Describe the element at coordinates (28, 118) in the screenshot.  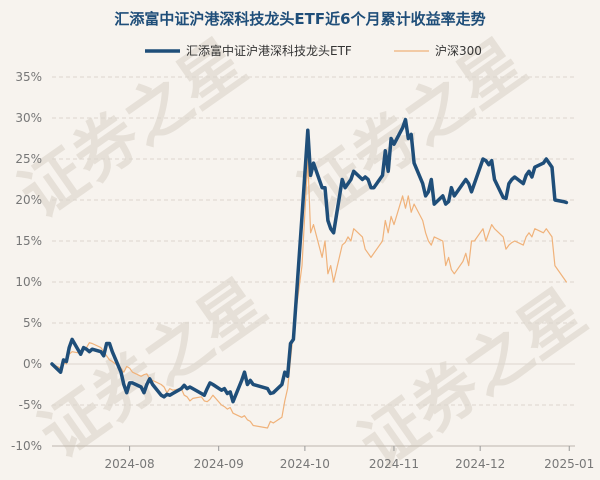
I see `y-tick-label: 30%` at that location.